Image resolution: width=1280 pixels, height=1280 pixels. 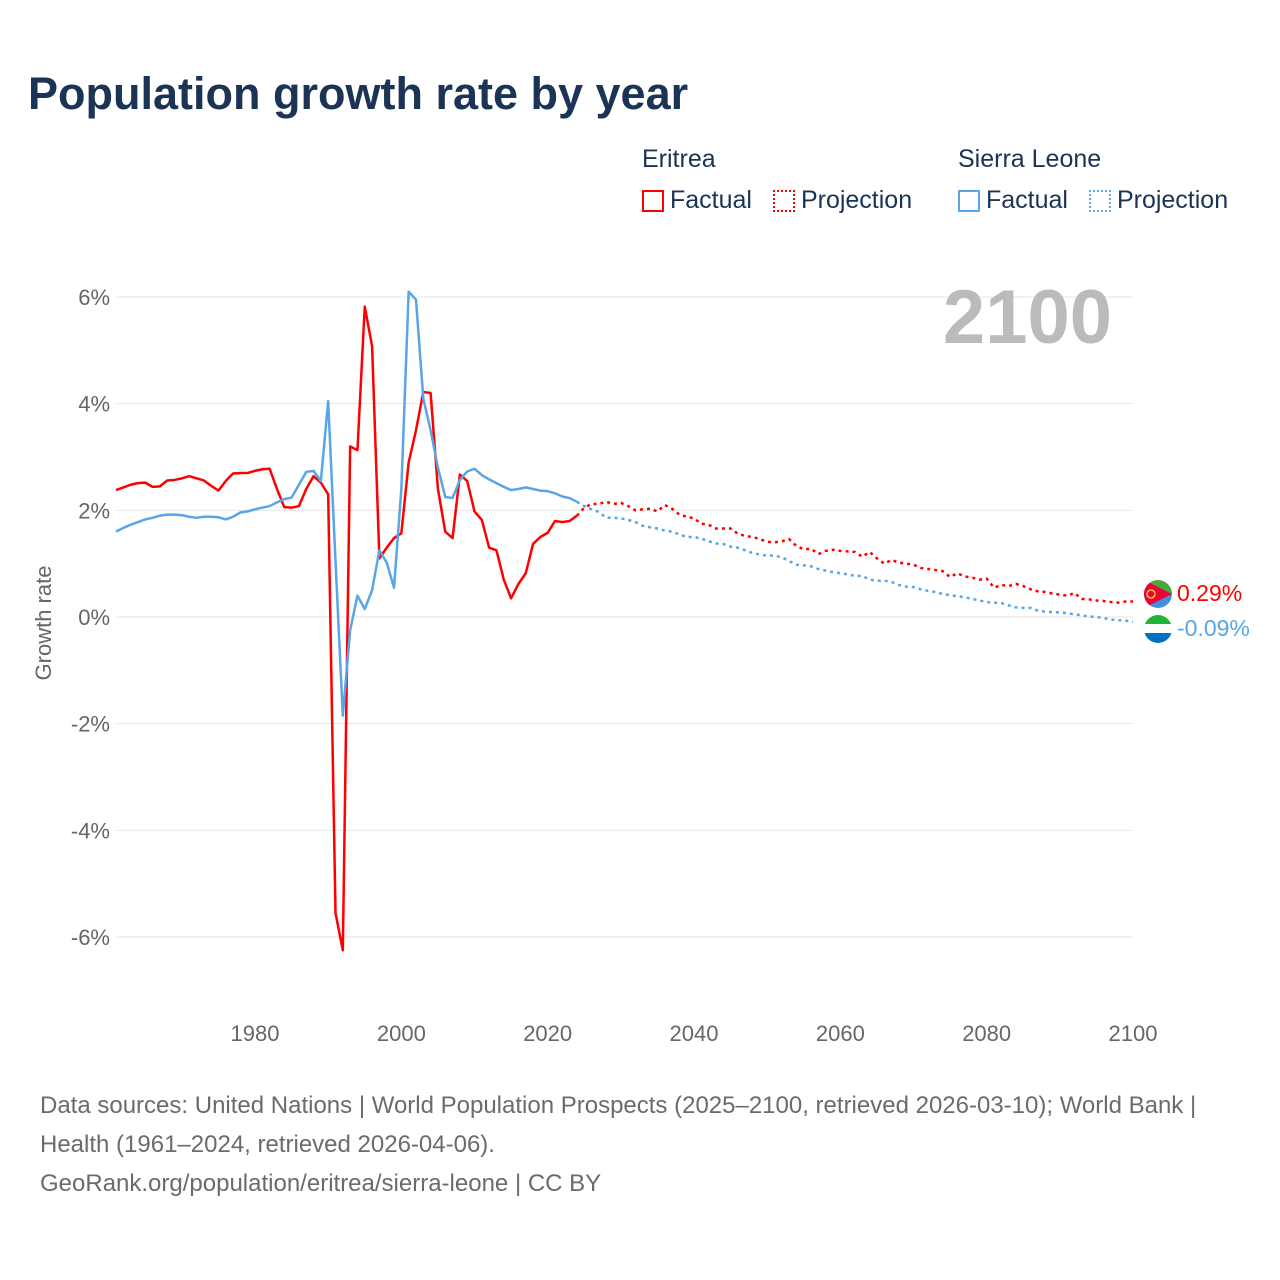 I want to click on line-sierra-leone-factual, so click(x=346, y=503).